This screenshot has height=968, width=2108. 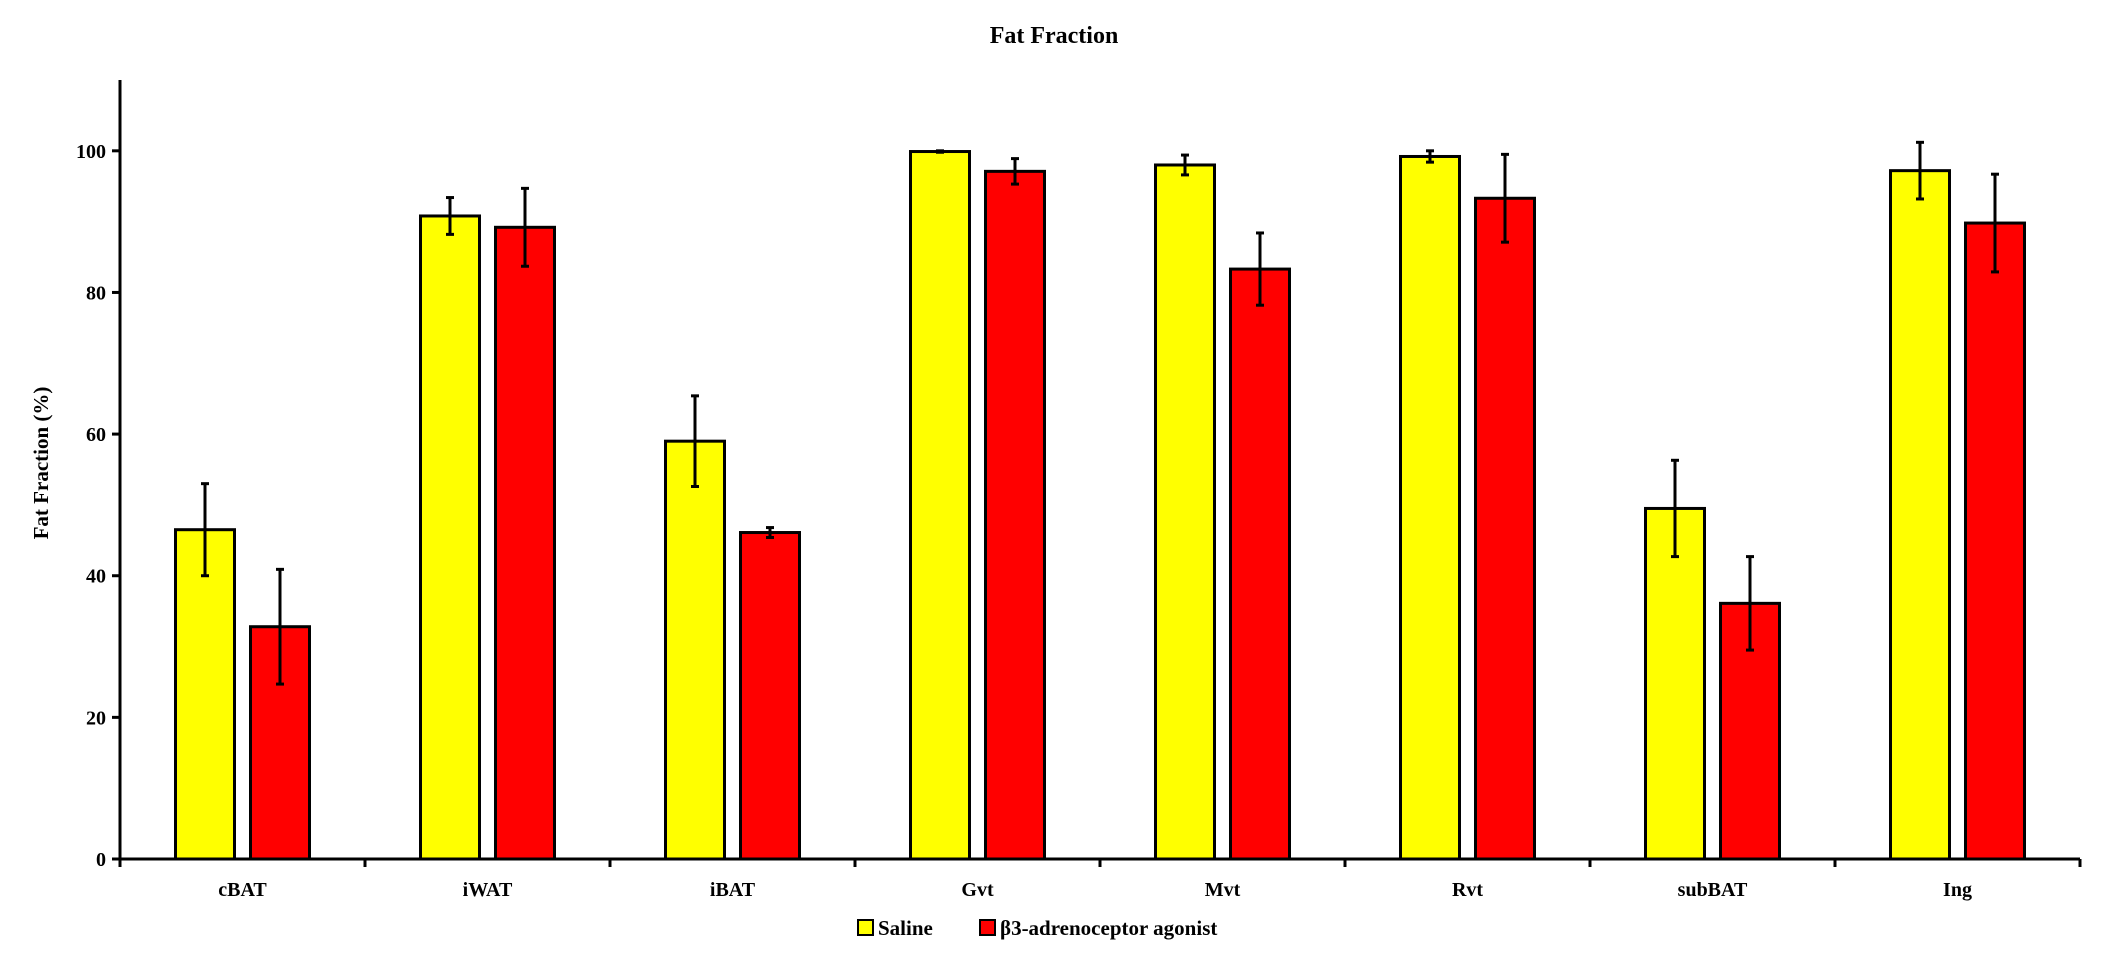 What do you see at coordinates (91, 152) in the screenshot?
I see `y-tick-label: 100` at bounding box center [91, 152].